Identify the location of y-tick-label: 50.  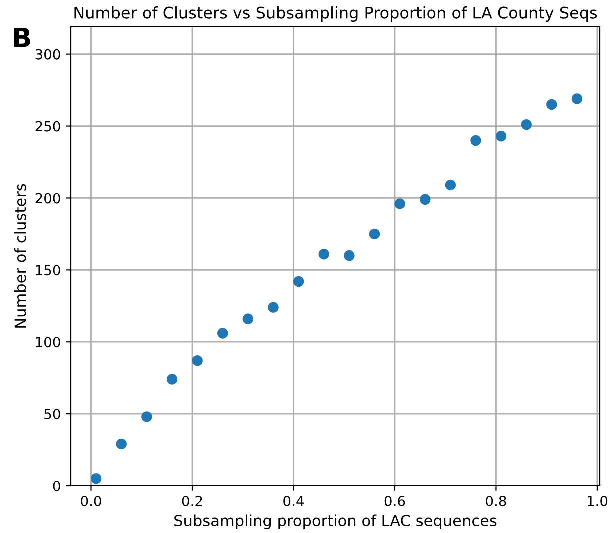
(52, 414).